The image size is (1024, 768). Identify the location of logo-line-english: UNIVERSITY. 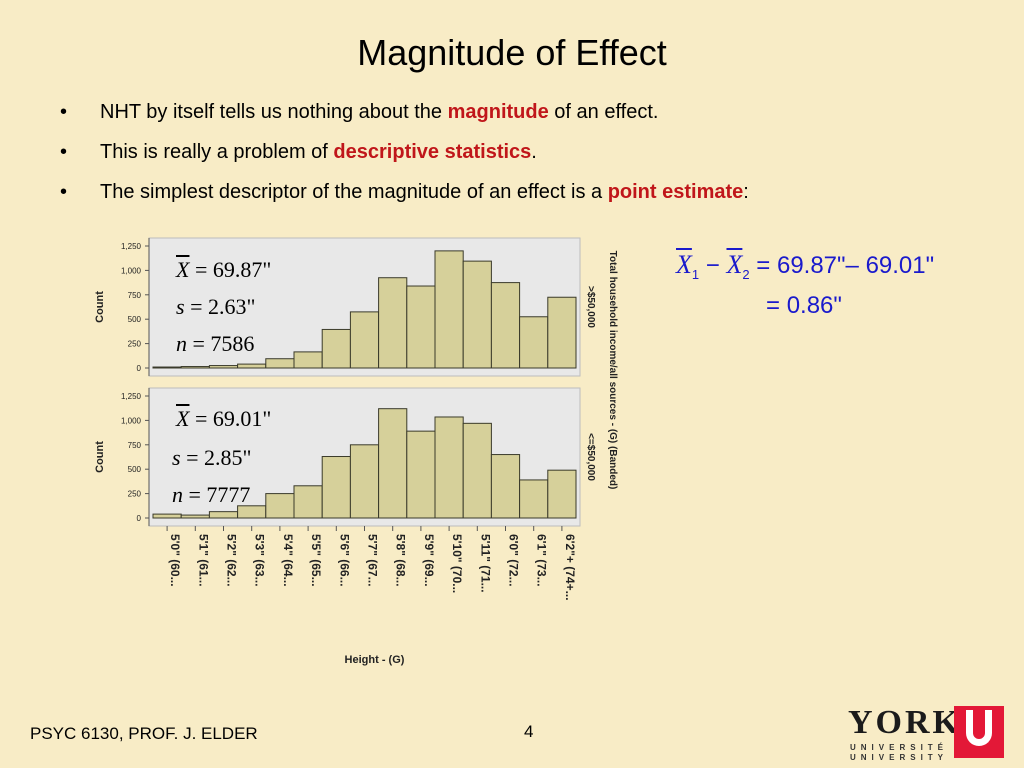
(899, 757).